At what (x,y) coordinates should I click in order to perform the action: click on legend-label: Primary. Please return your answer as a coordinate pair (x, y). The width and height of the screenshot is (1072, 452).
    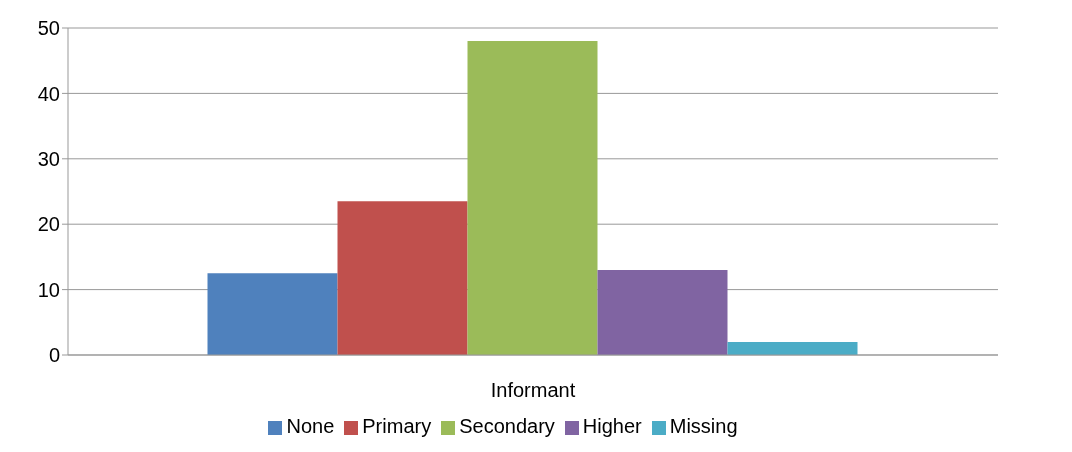
    Looking at the image, I should click on (397, 426).